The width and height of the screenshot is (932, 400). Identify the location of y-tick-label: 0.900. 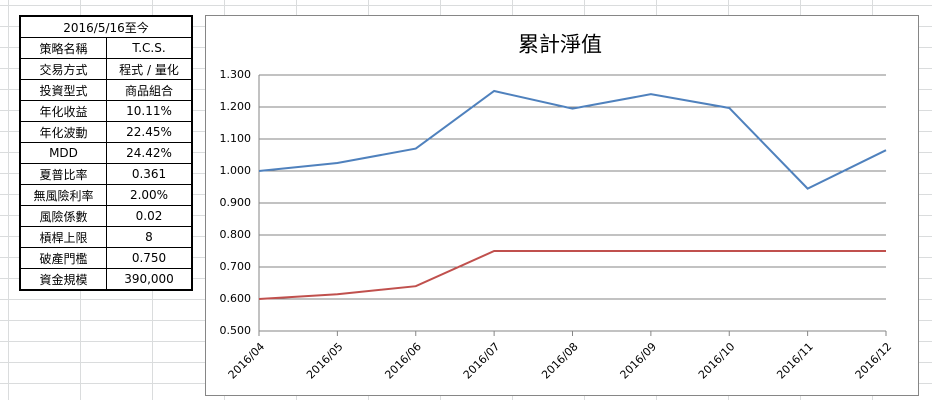
(236, 202).